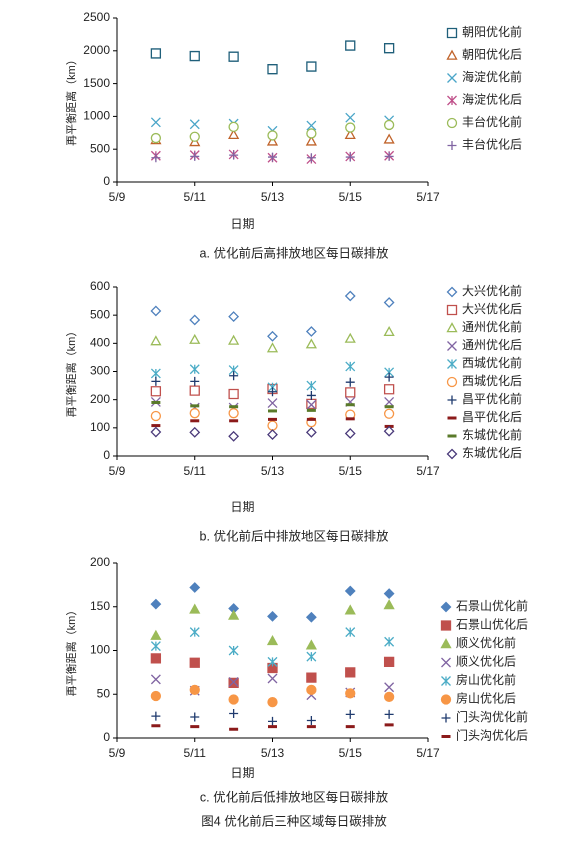 Image resolution: width=588 pixels, height=847 pixels. I want to click on y-tick-label: 500, so click(100, 314).